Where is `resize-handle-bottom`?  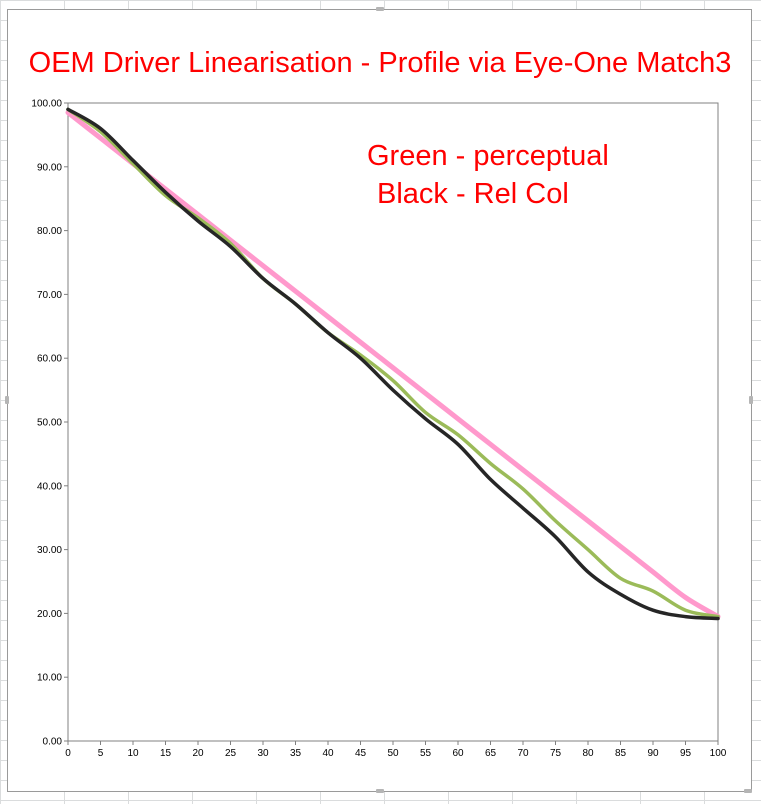
resize-handle-bottom is located at coordinates (380, 791).